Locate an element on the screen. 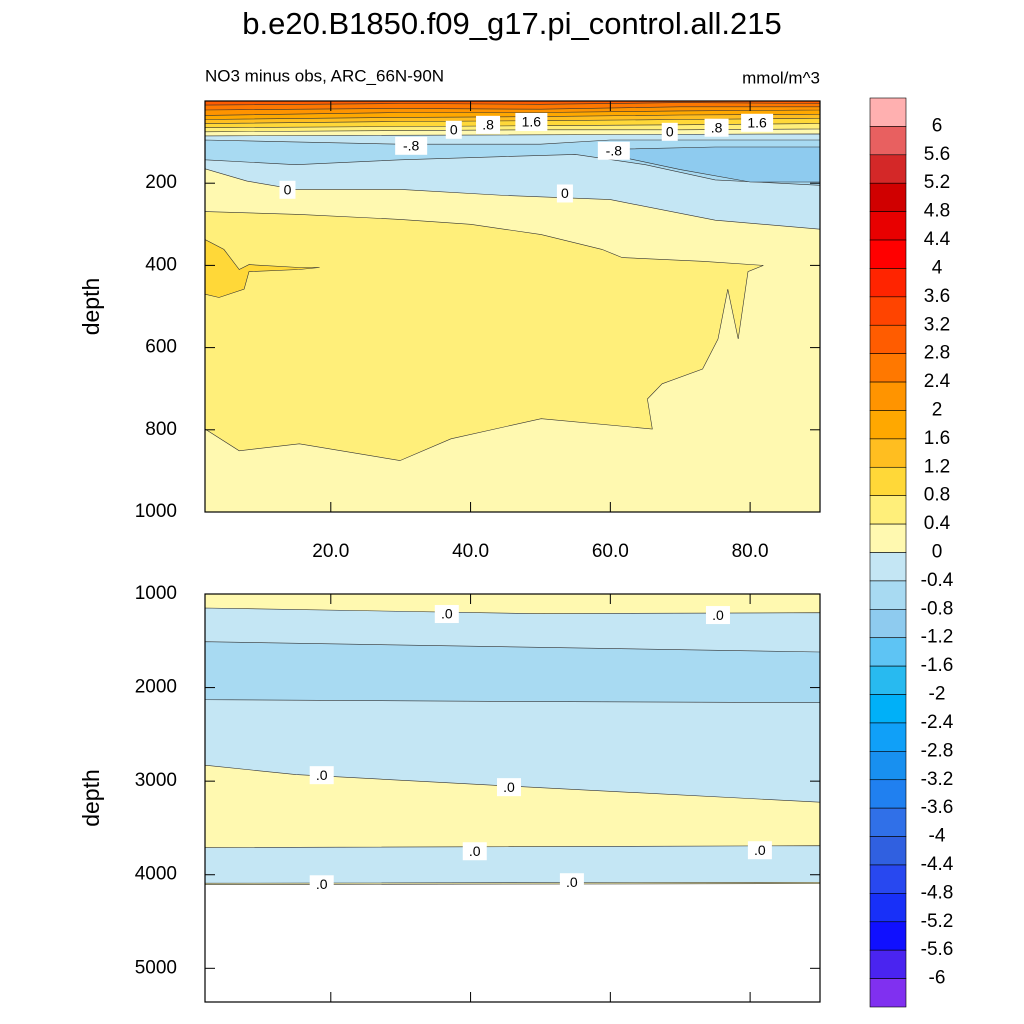  y-tick-label: 200 is located at coordinates (161, 182).